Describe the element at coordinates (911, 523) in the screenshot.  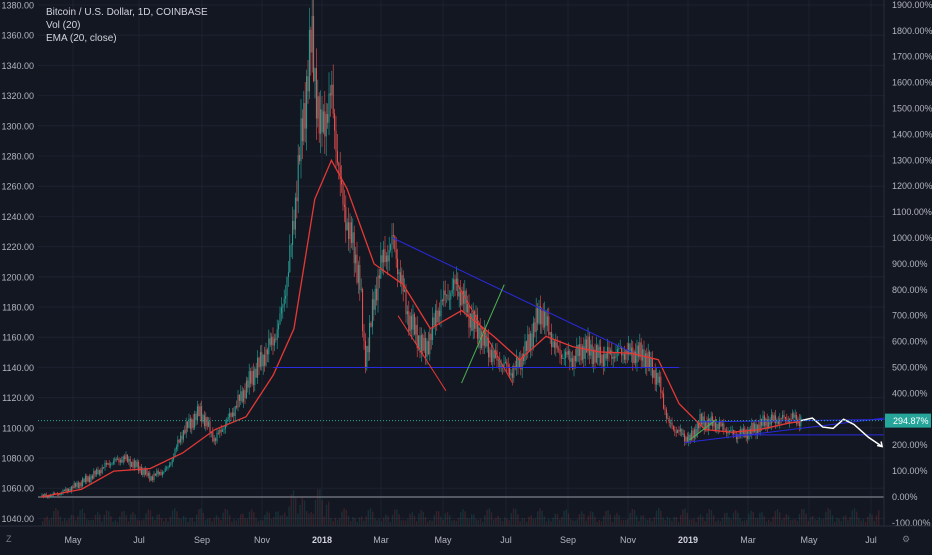
I see `y-right-tick-label: -100.00%` at that location.